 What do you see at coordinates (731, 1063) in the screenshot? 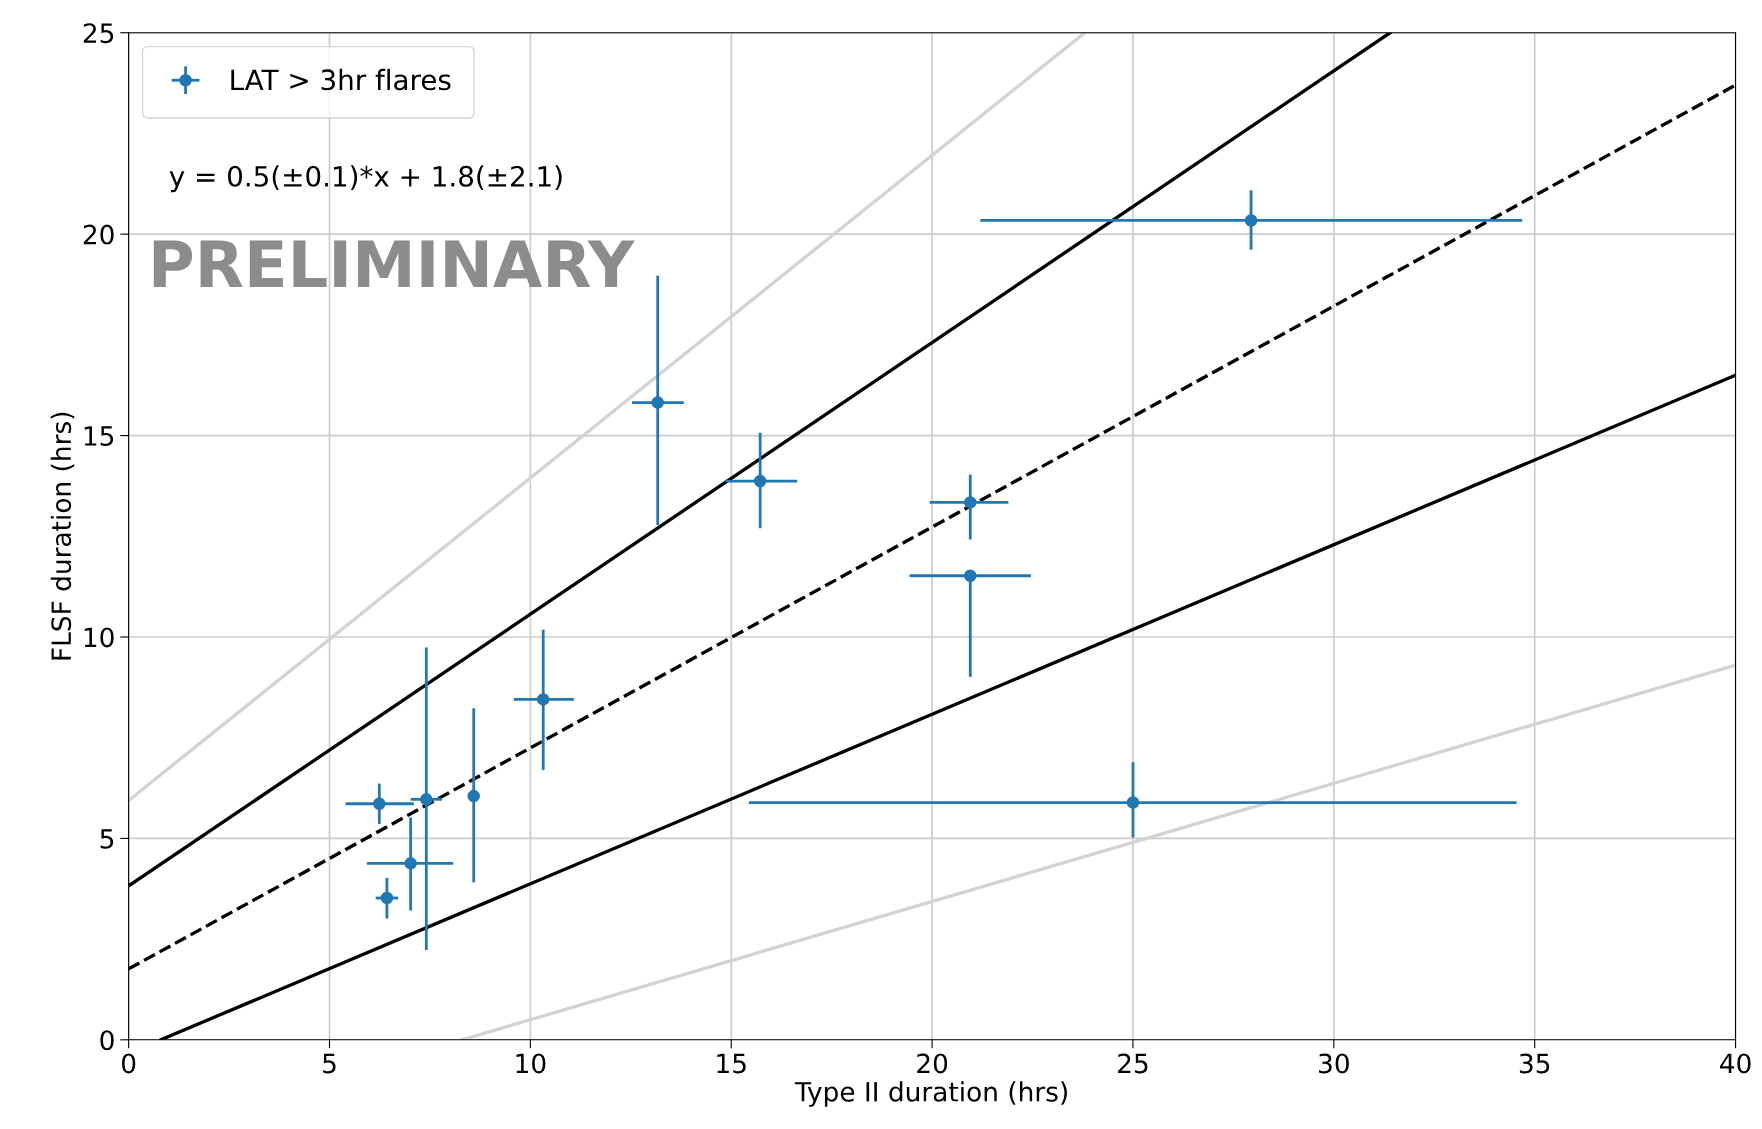
I see `x-tick-label: 15` at bounding box center [731, 1063].